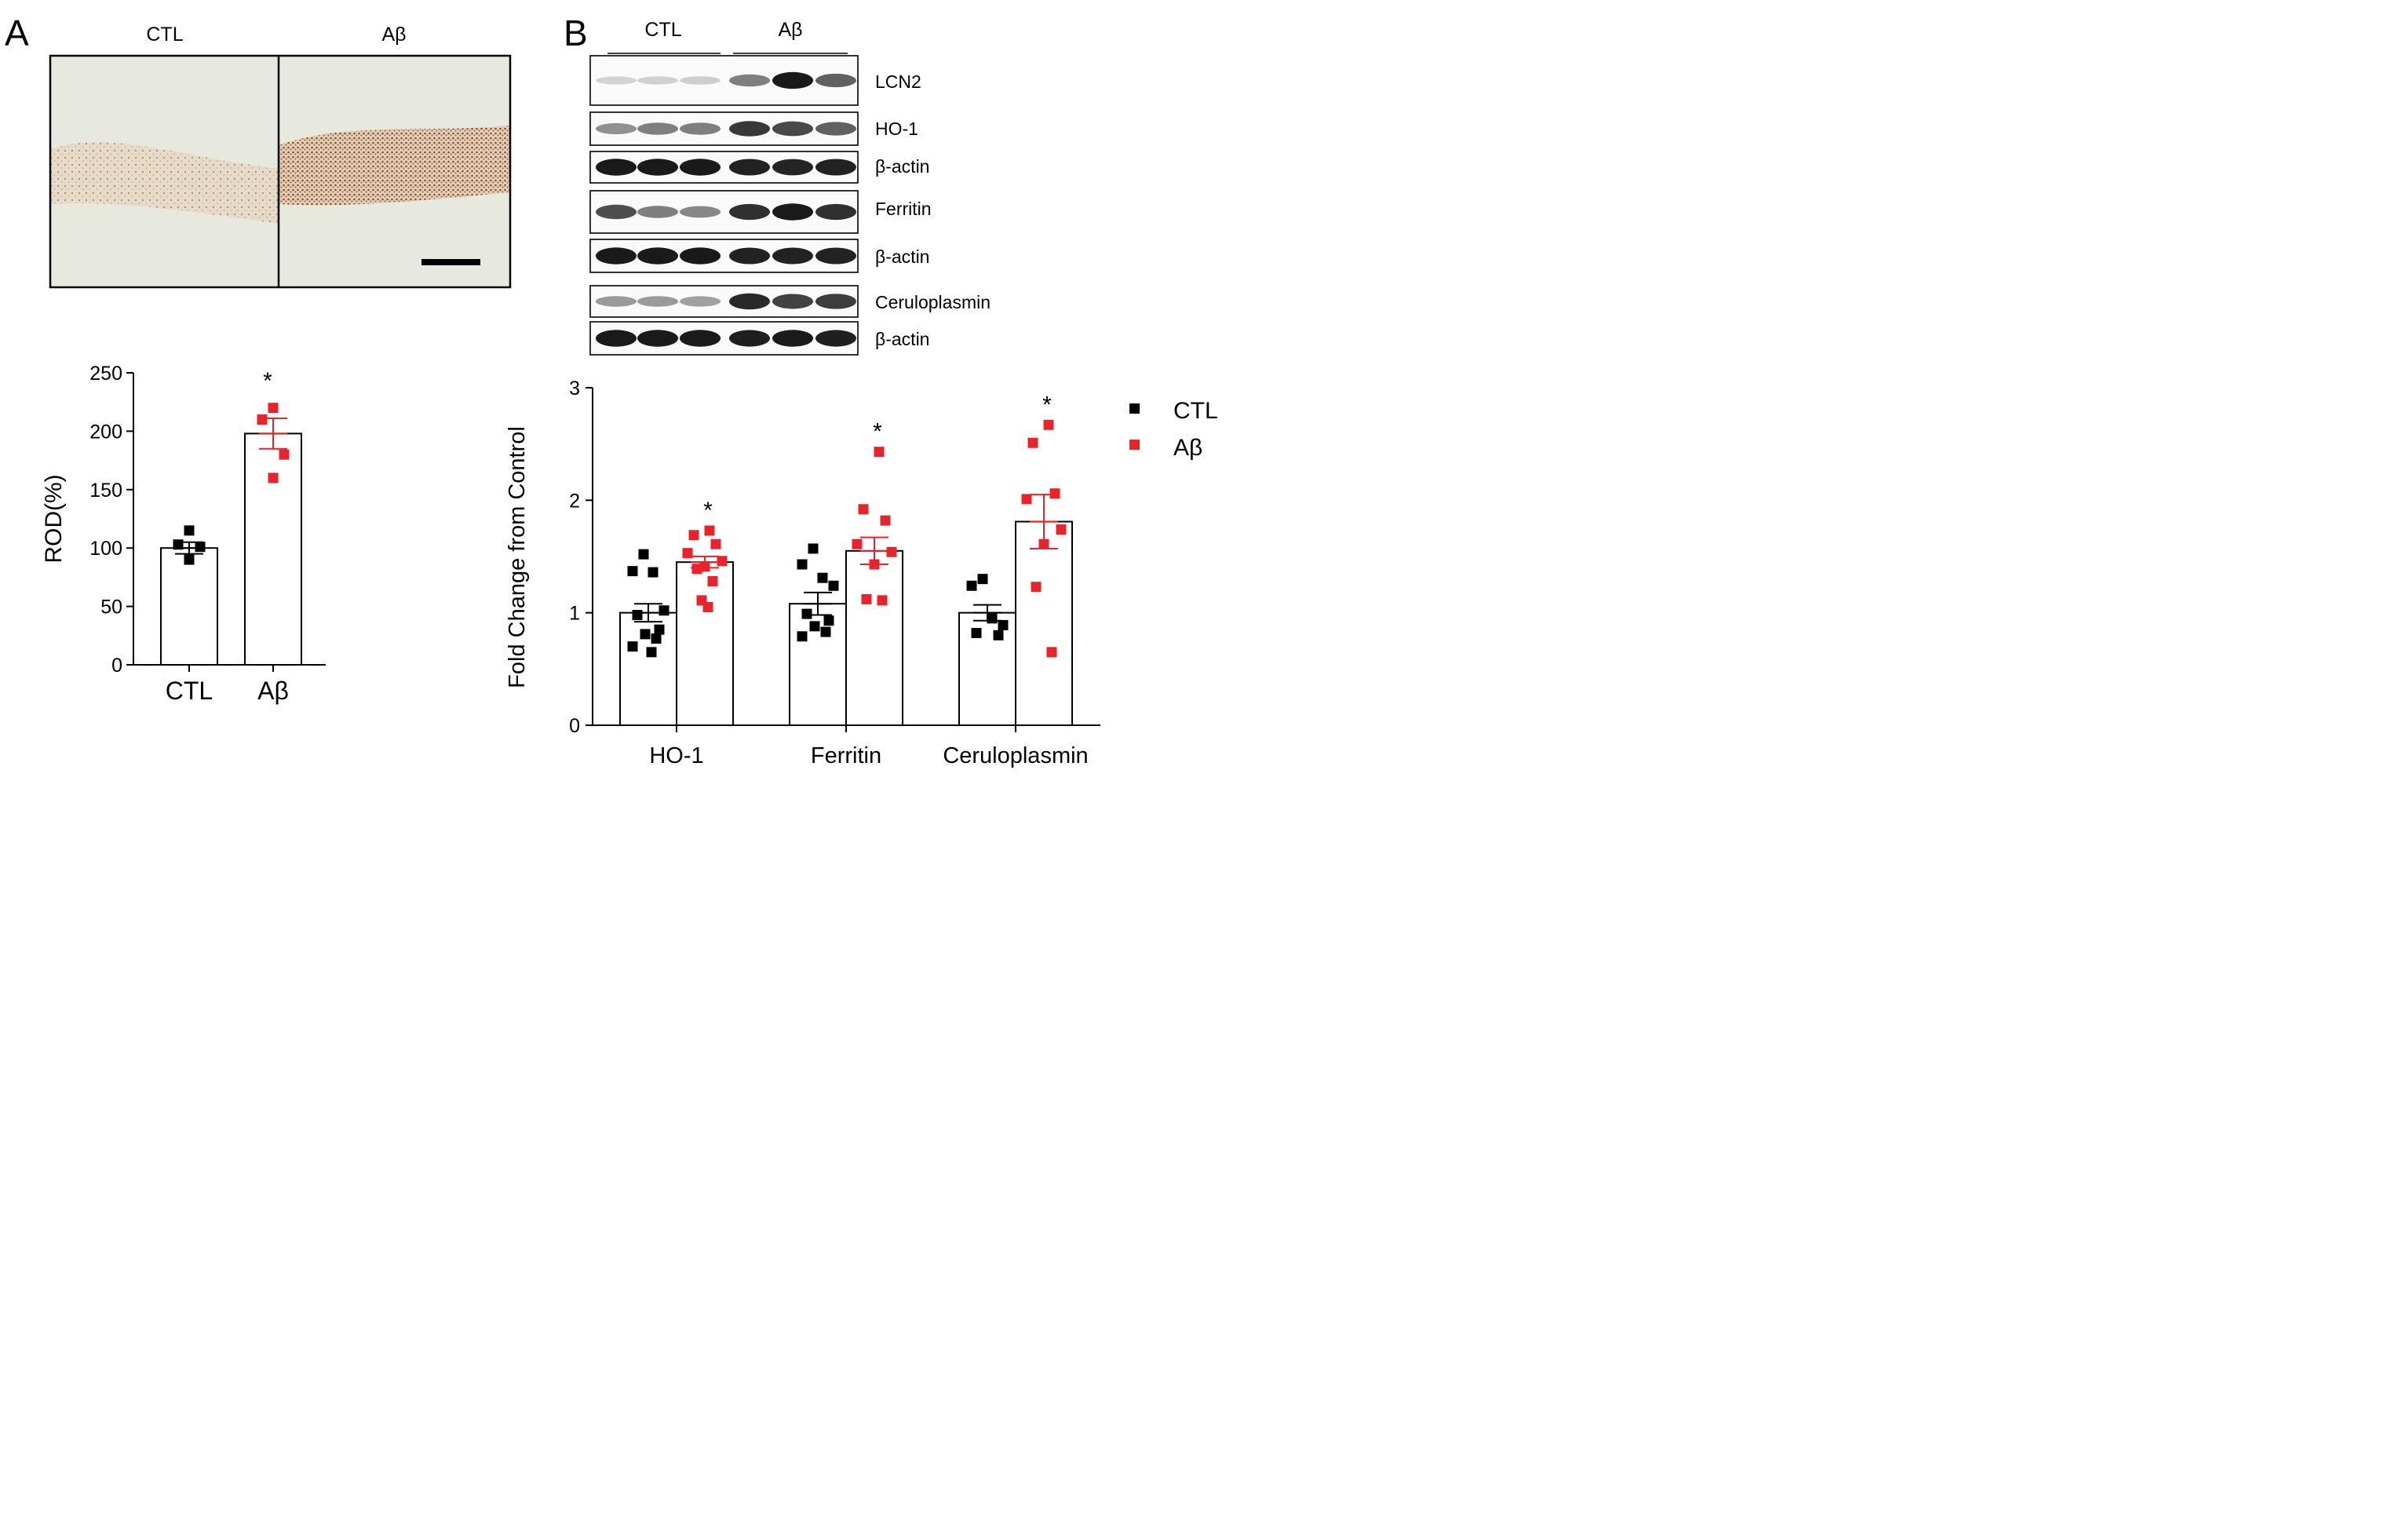  What do you see at coordinates (724, 301) in the screenshot?
I see `blot-frame` at bounding box center [724, 301].